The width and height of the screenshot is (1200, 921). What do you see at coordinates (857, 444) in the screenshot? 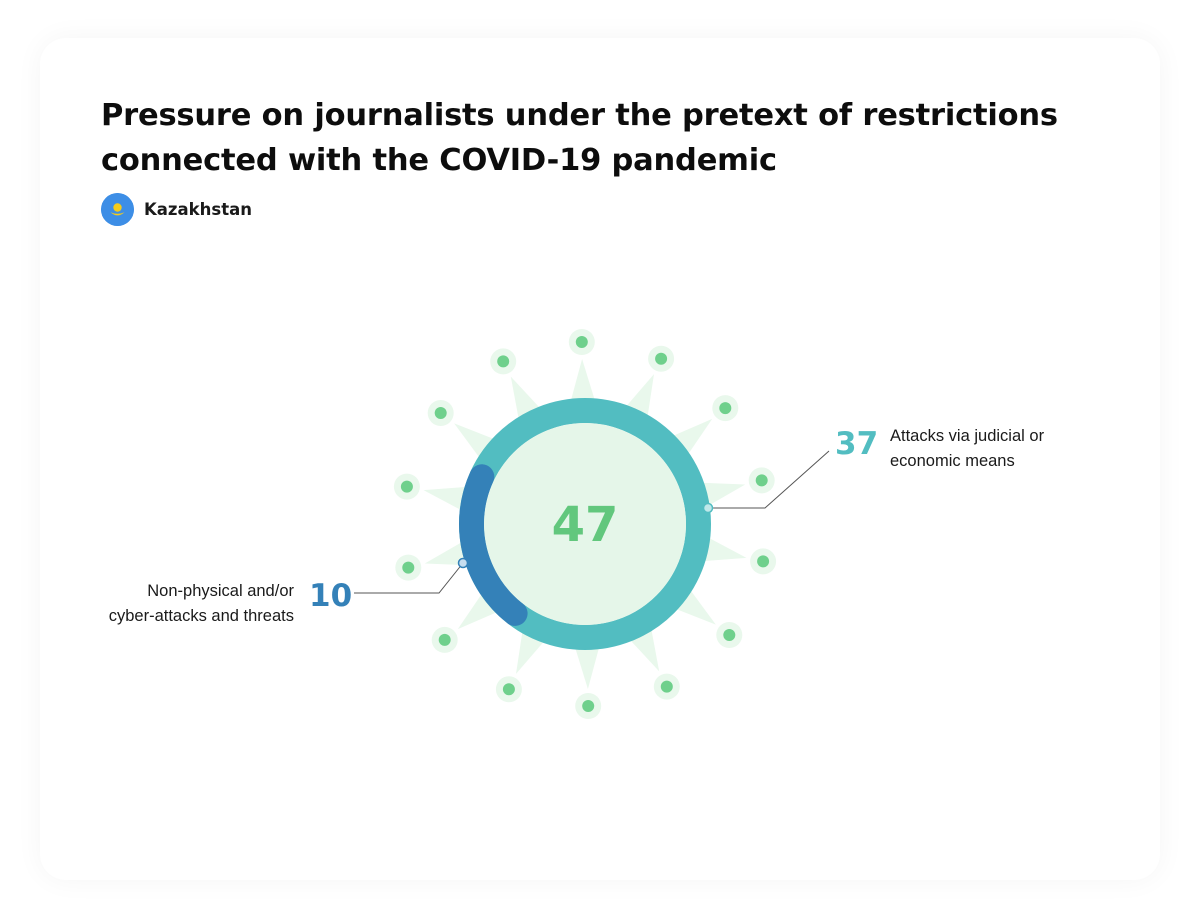
I see `segment-value-judicial: 37` at bounding box center [857, 444].